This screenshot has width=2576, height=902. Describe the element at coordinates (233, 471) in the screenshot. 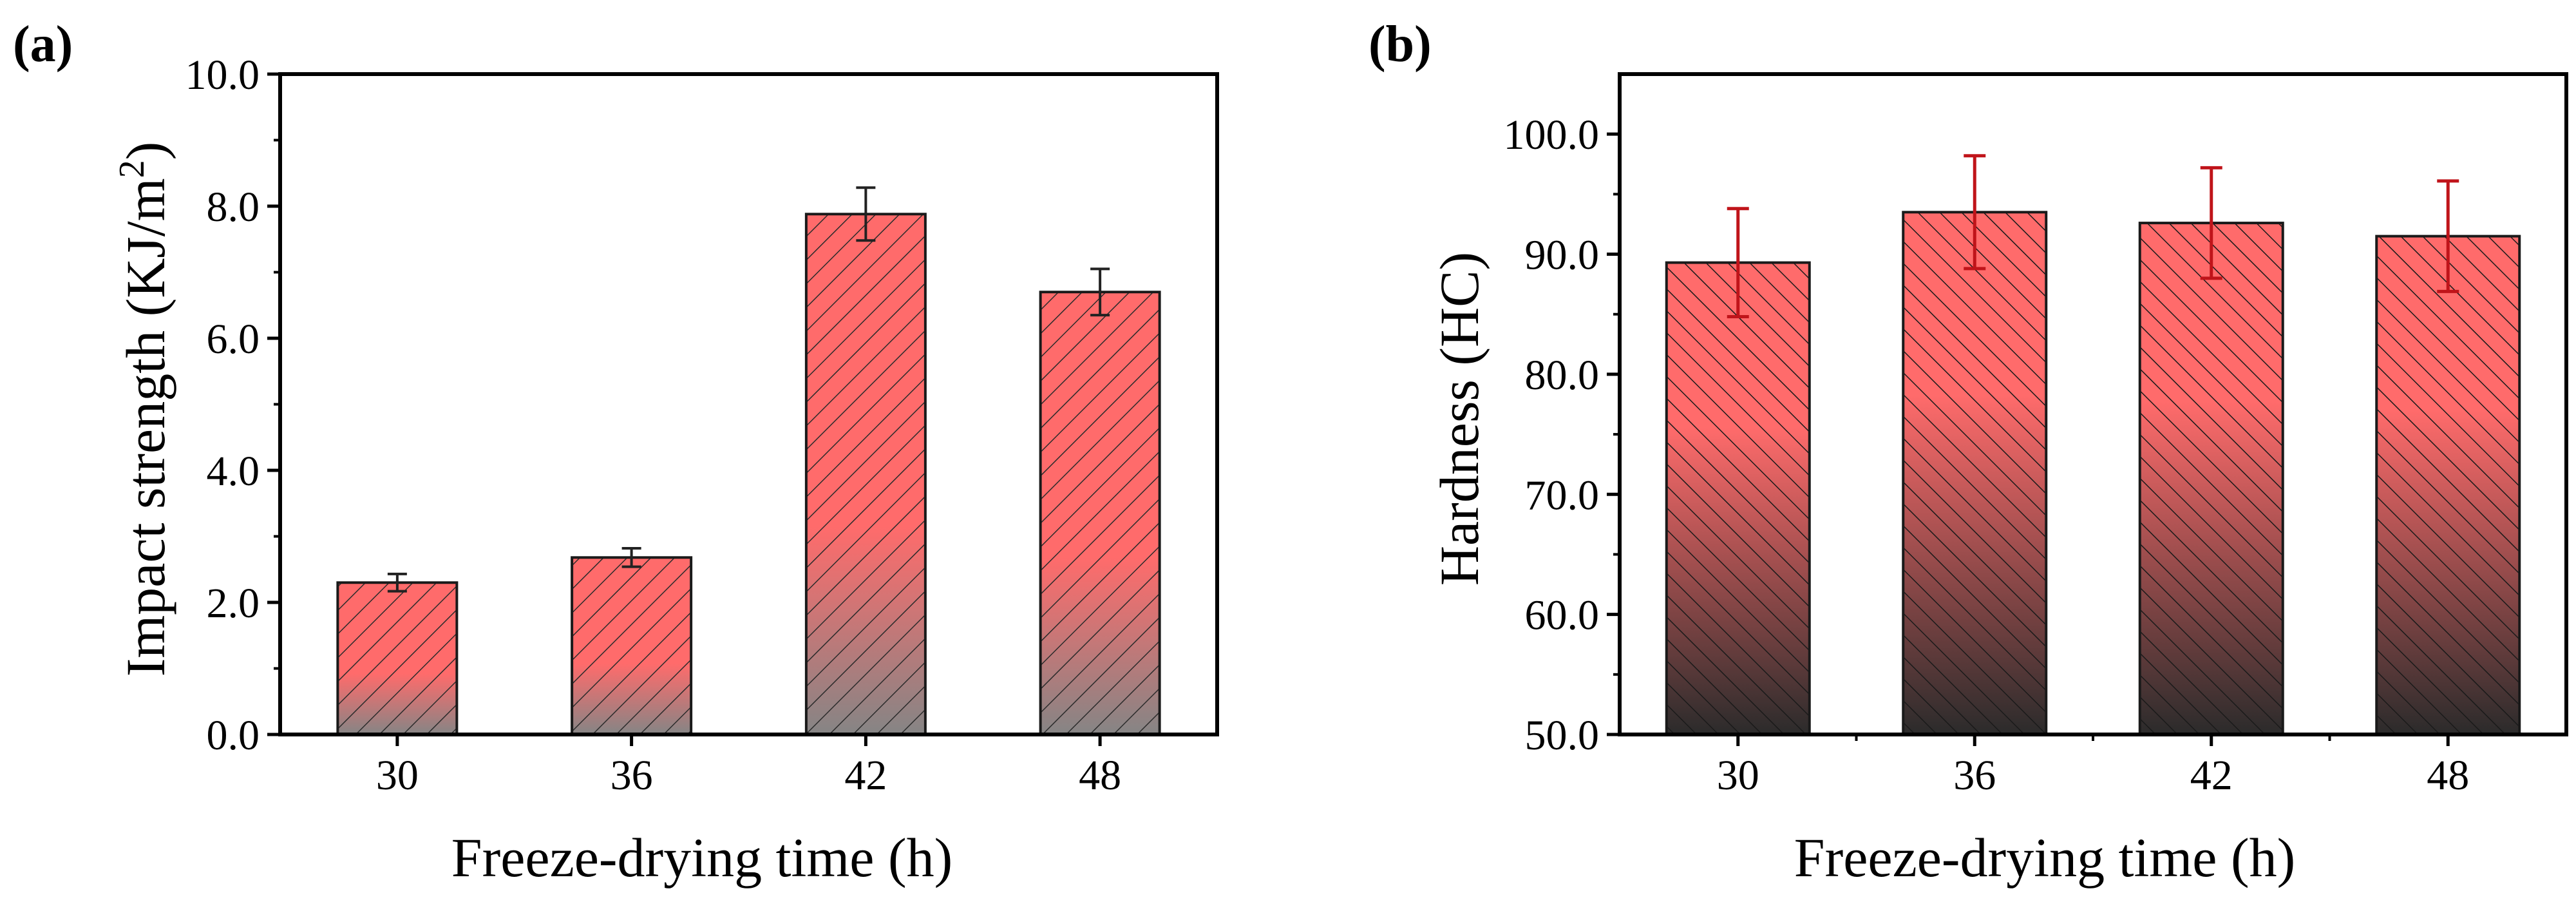

I see `y-tick-label: 4.0` at that location.